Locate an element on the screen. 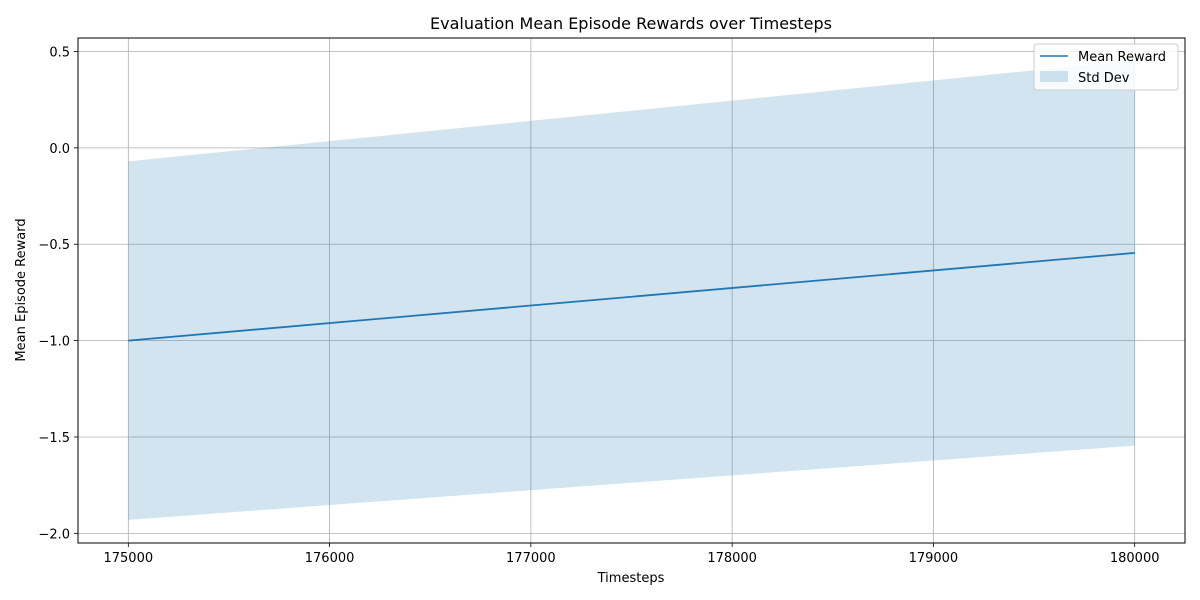  y-tick-label: −1.0 is located at coordinates (54, 342).